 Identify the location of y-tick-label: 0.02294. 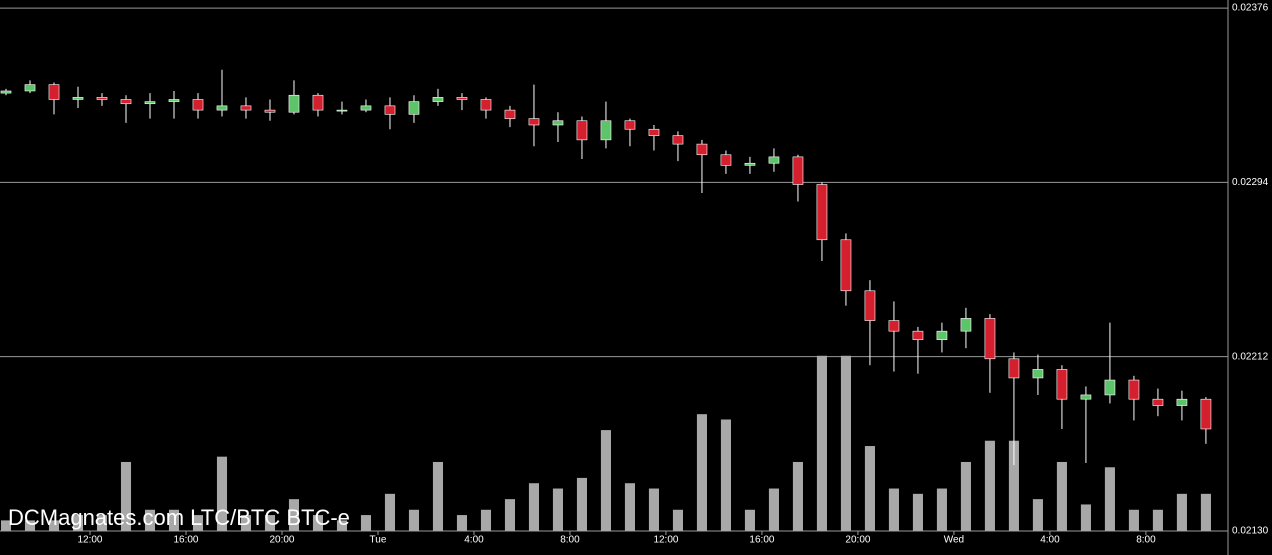
(1250, 182).